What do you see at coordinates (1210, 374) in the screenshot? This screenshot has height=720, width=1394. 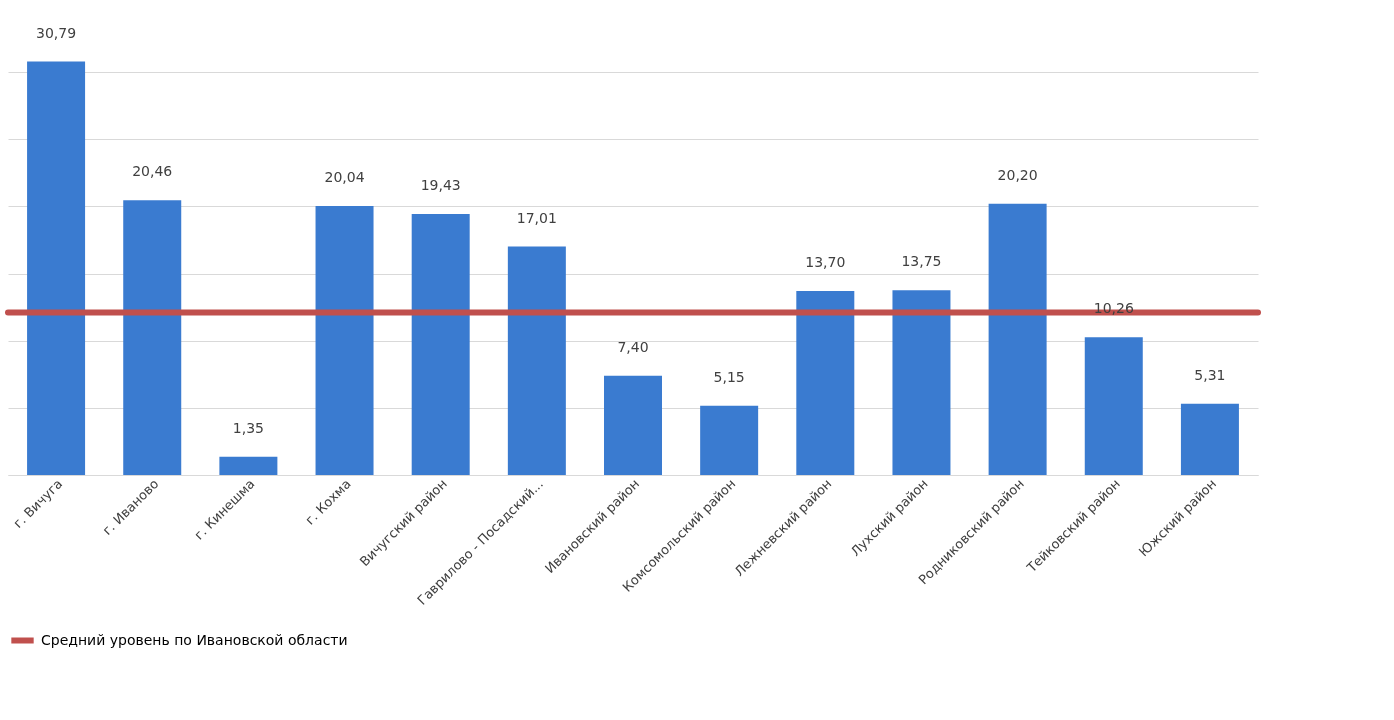 I see `data-label: 5,31` at bounding box center [1210, 374].